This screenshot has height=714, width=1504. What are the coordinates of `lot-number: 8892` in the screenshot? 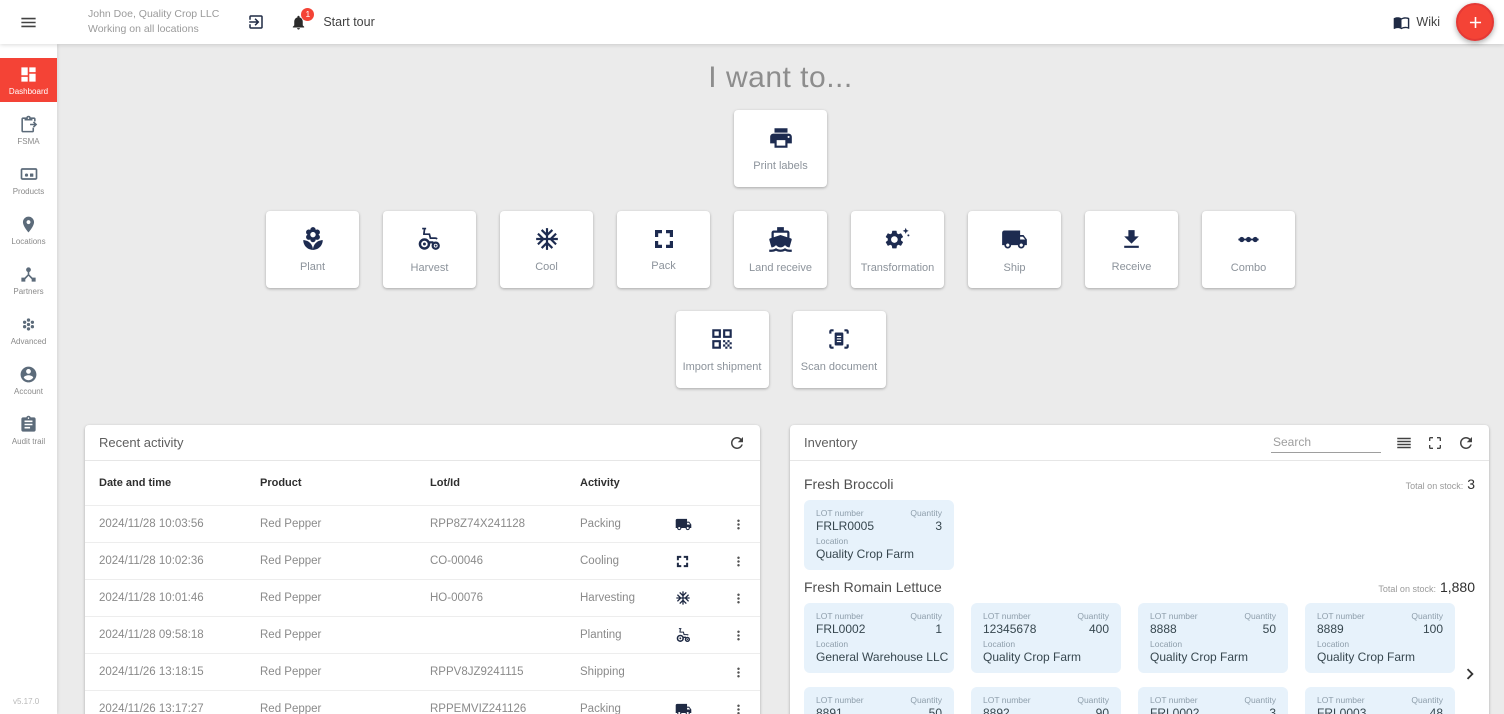 It's located at (996, 710).